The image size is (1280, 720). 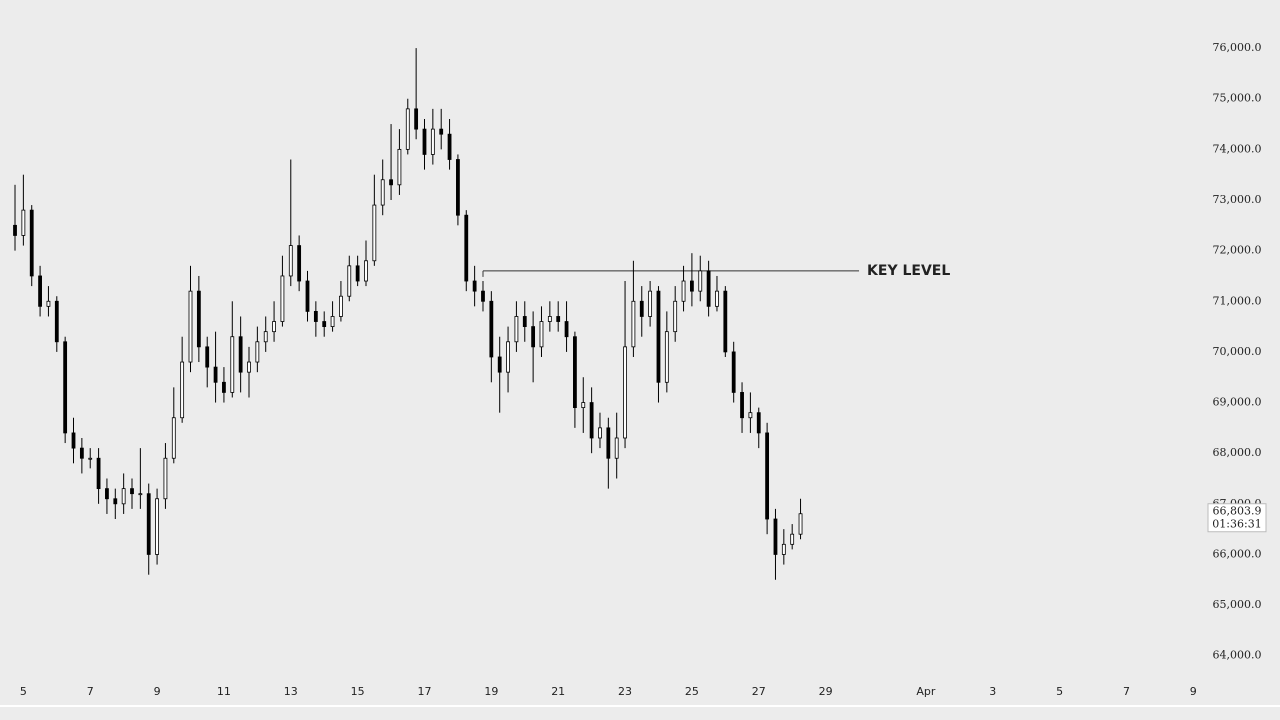 What do you see at coordinates (692, 691) in the screenshot?
I see `x-tick-label: 25` at bounding box center [692, 691].